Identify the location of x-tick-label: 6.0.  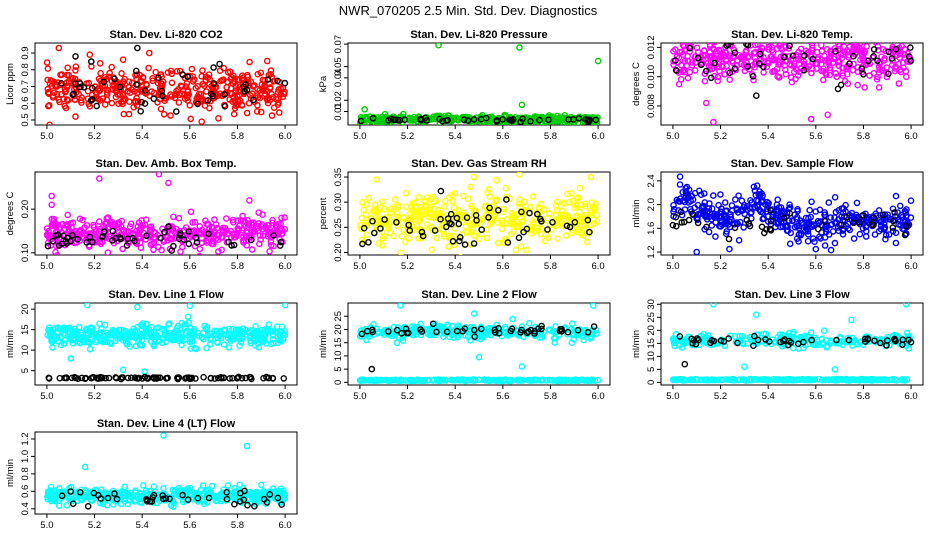
(284, 136).